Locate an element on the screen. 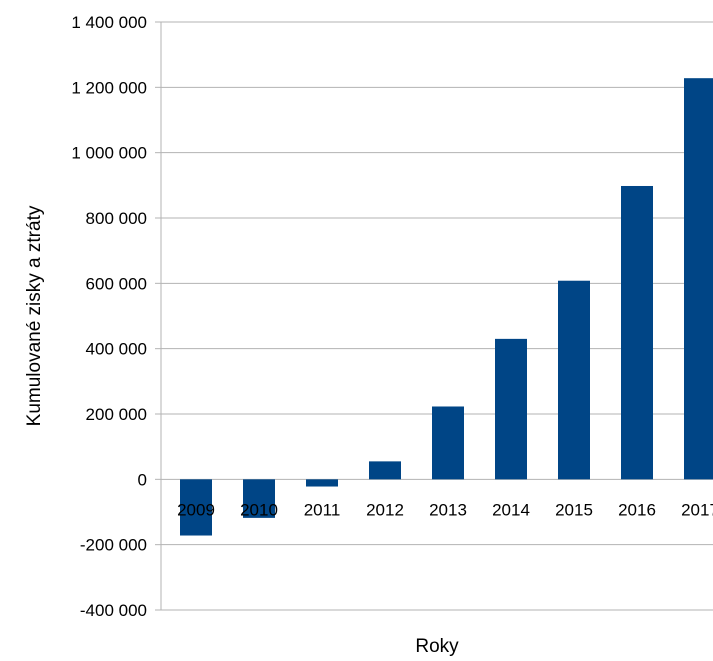 The height and width of the screenshot is (661, 713). y-tick-label: 200 000 is located at coordinates (116, 414).